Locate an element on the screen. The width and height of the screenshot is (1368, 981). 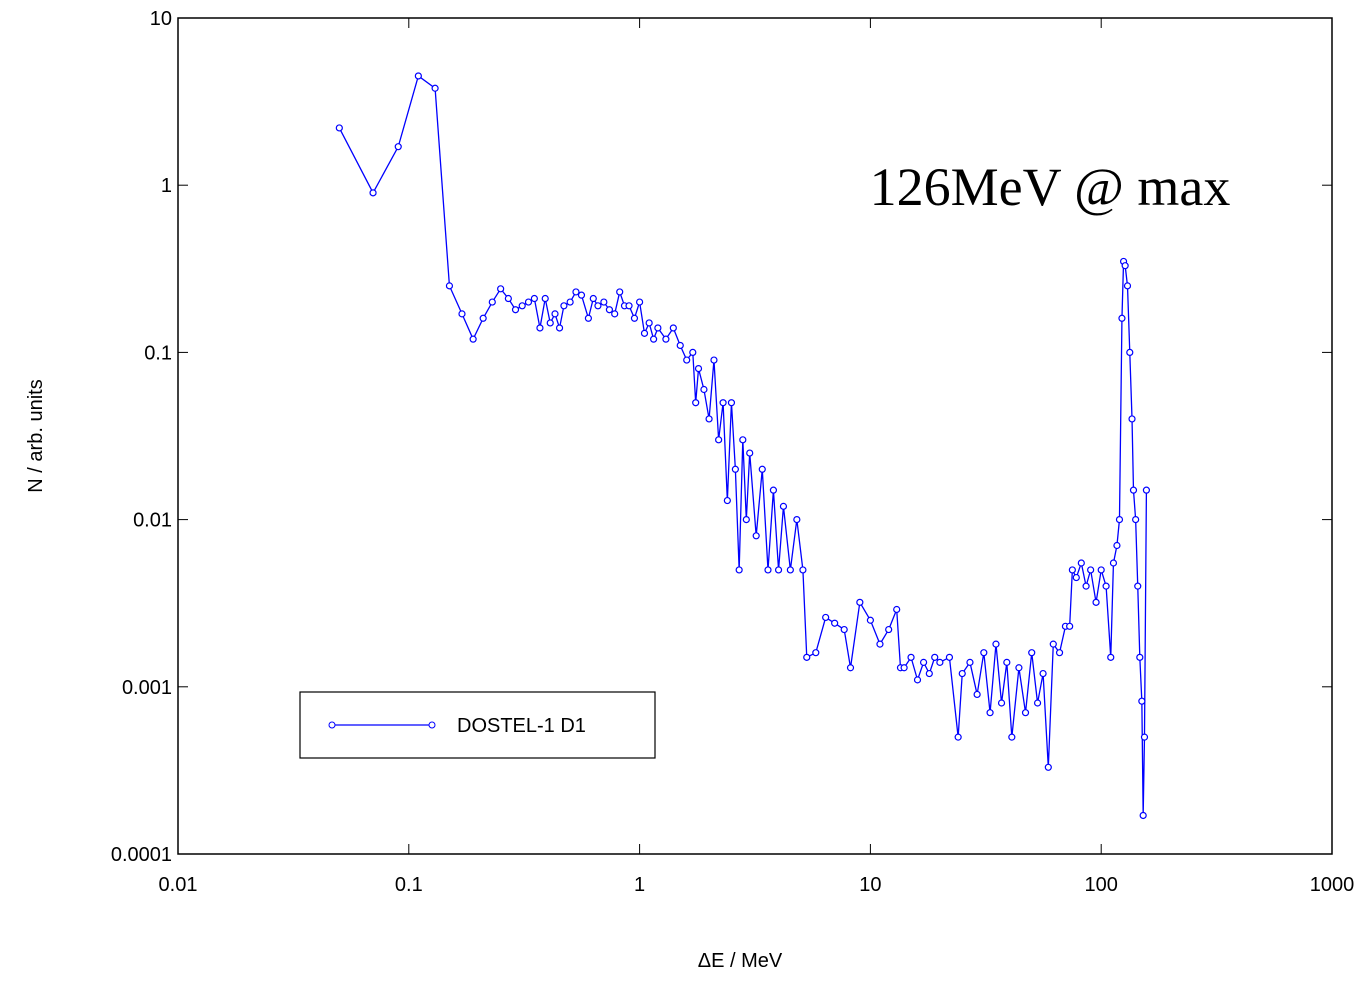
legend-marker is located at coordinates (332, 725).